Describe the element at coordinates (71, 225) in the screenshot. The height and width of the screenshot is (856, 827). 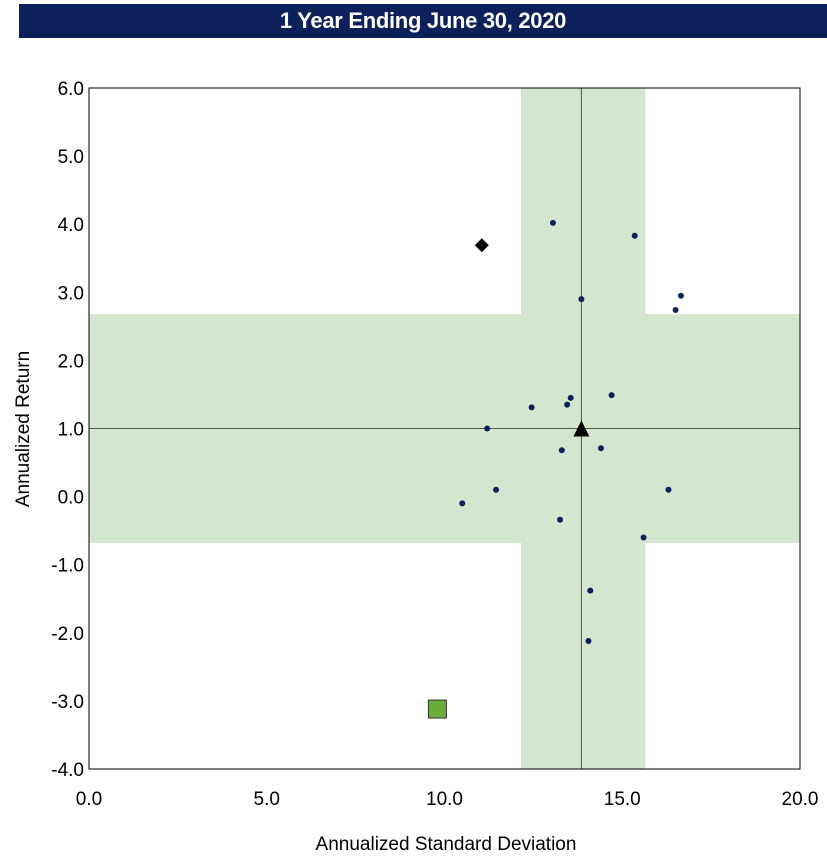
I see `y-tick-label: 4.0` at that location.